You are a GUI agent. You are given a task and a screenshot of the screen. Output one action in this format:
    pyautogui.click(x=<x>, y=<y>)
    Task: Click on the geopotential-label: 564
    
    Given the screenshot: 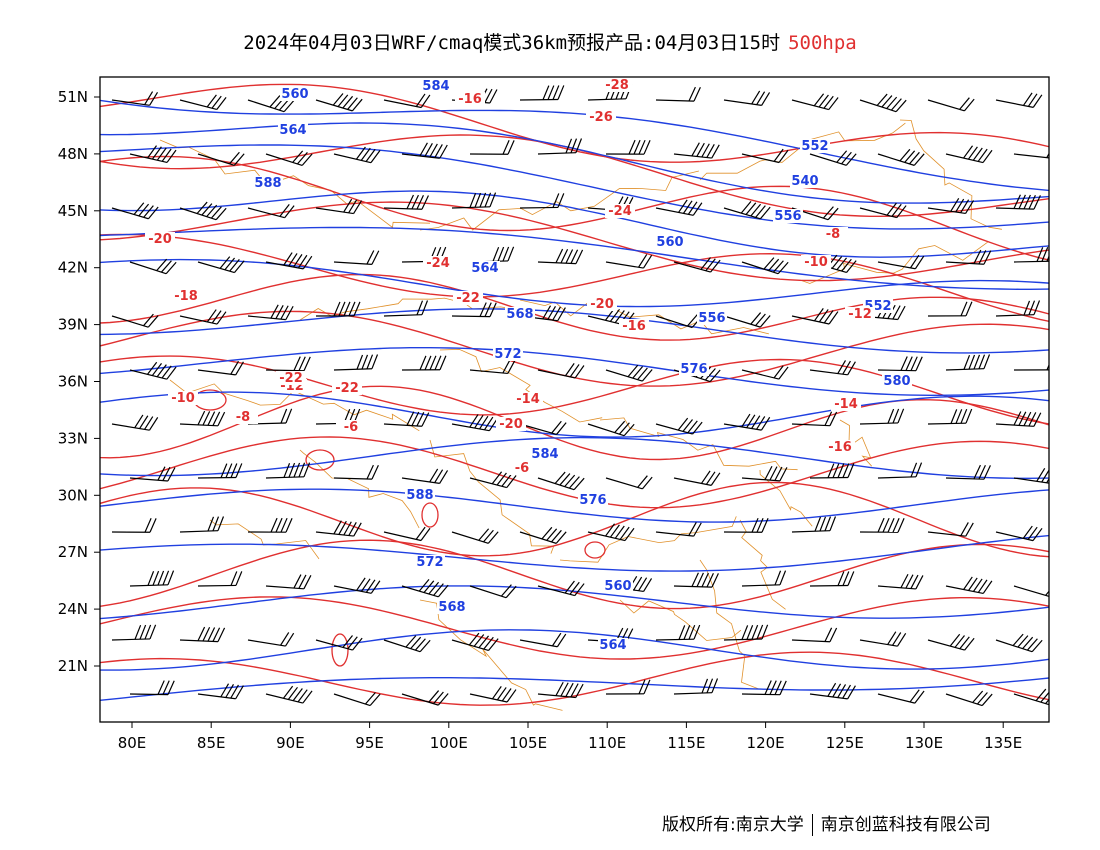 What is the action you would take?
    pyautogui.click(x=612, y=645)
    